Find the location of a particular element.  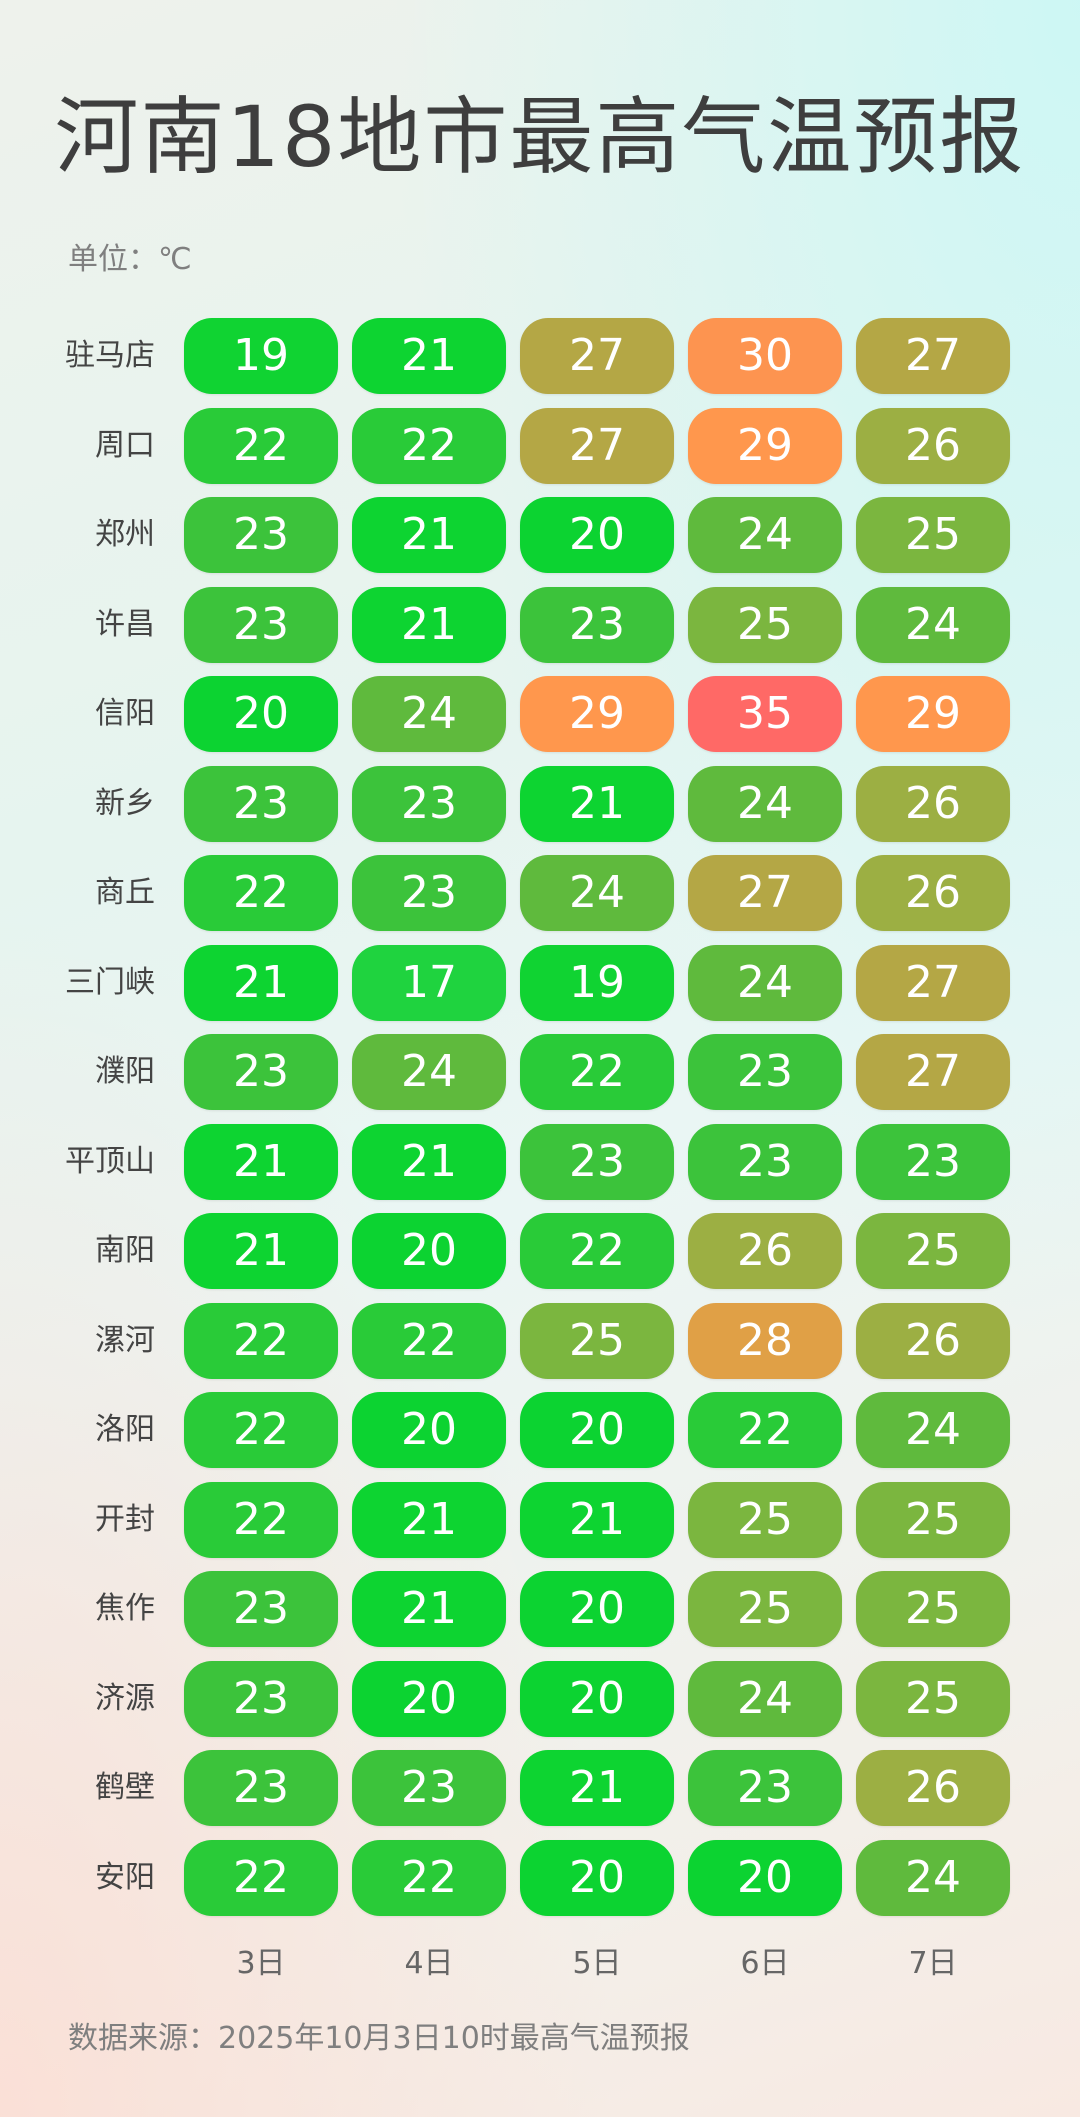

row-label: 鹤壁 is located at coordinates (125, 1787).